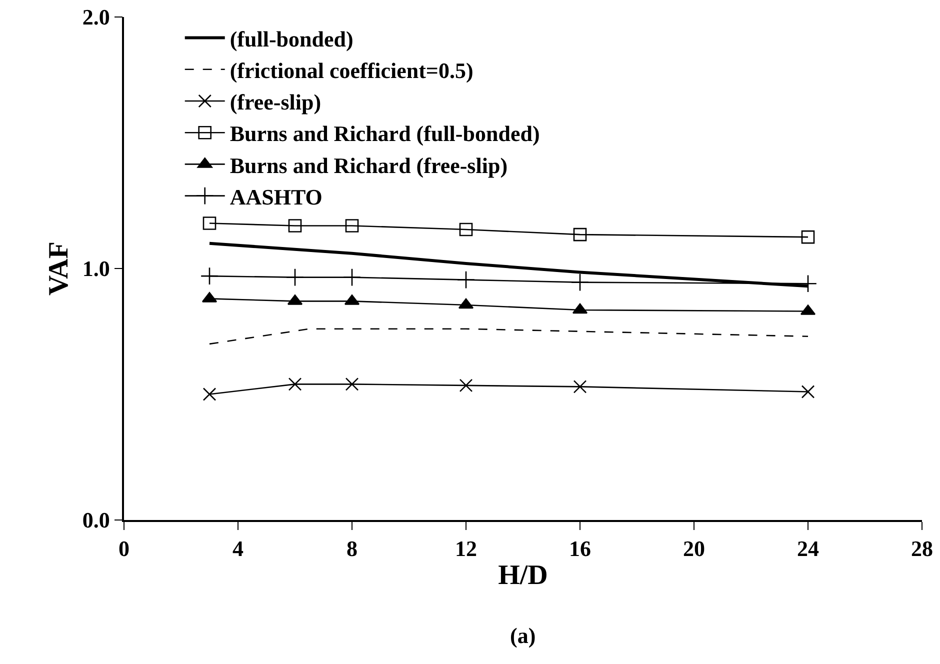  Describe the element at coordinates (352, 549) in the screenshot. I see `x-tick-label: 8` at that location.